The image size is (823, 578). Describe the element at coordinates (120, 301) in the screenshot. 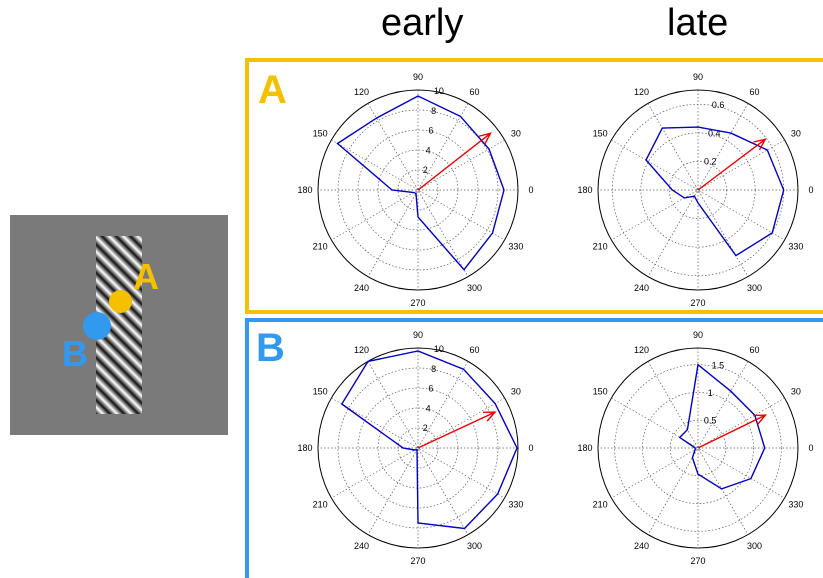

I see `stimulus-point-a` at that location.